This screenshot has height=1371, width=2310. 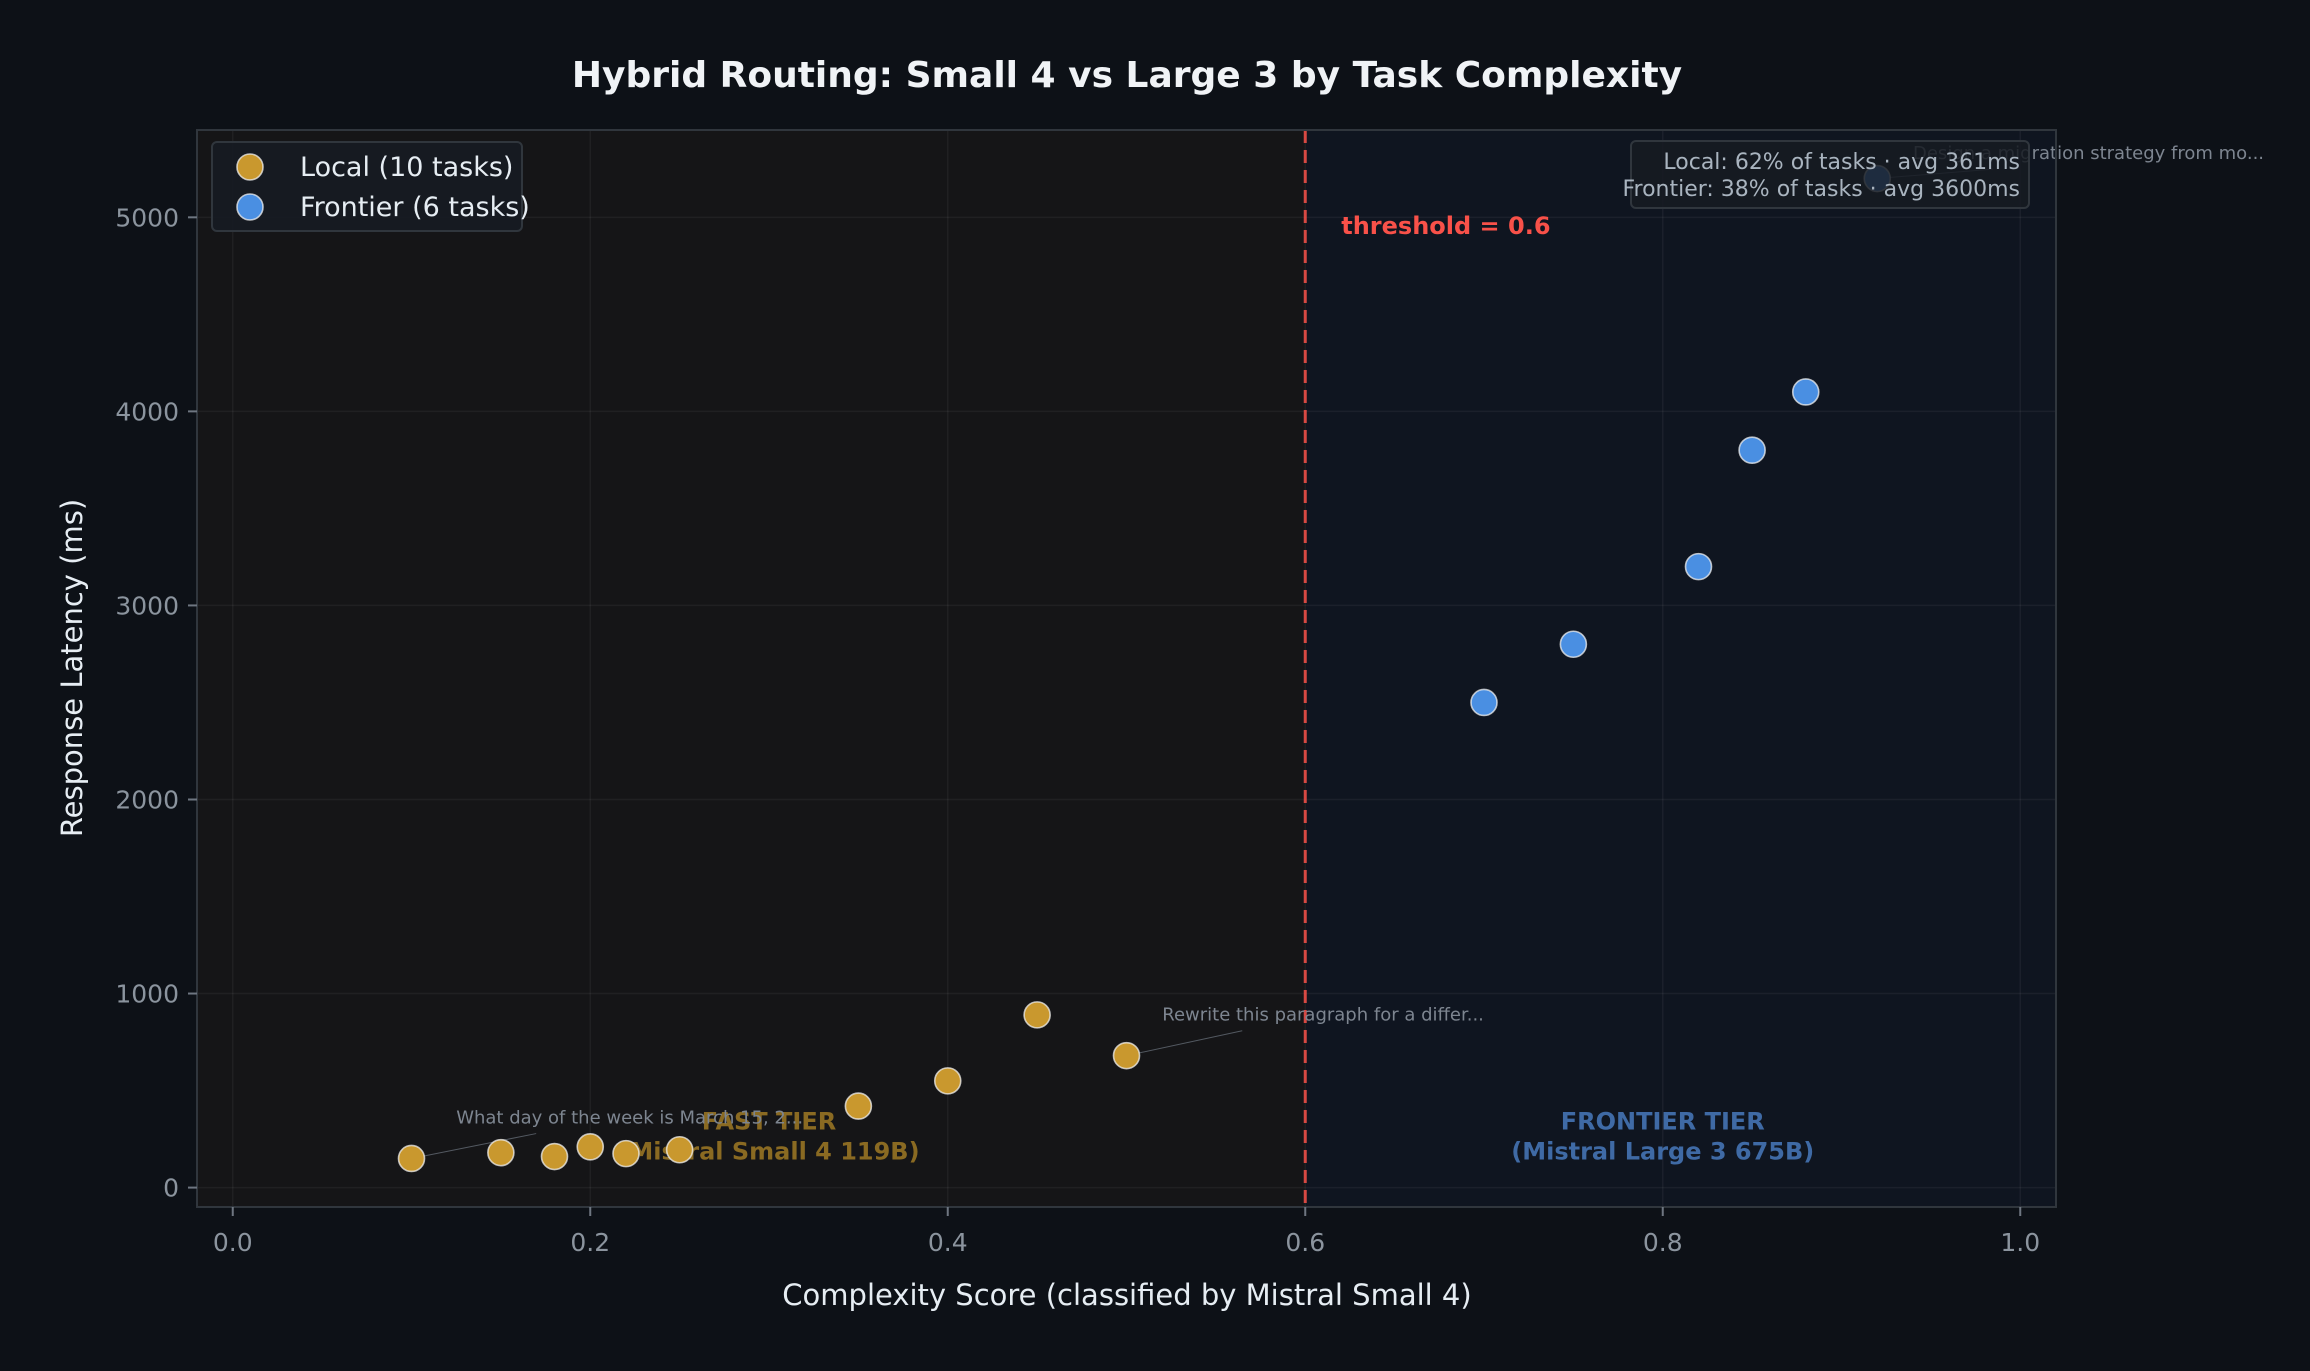 I want to click on y-axis-label: Response Latency (ms), so click(x=72, y=668).